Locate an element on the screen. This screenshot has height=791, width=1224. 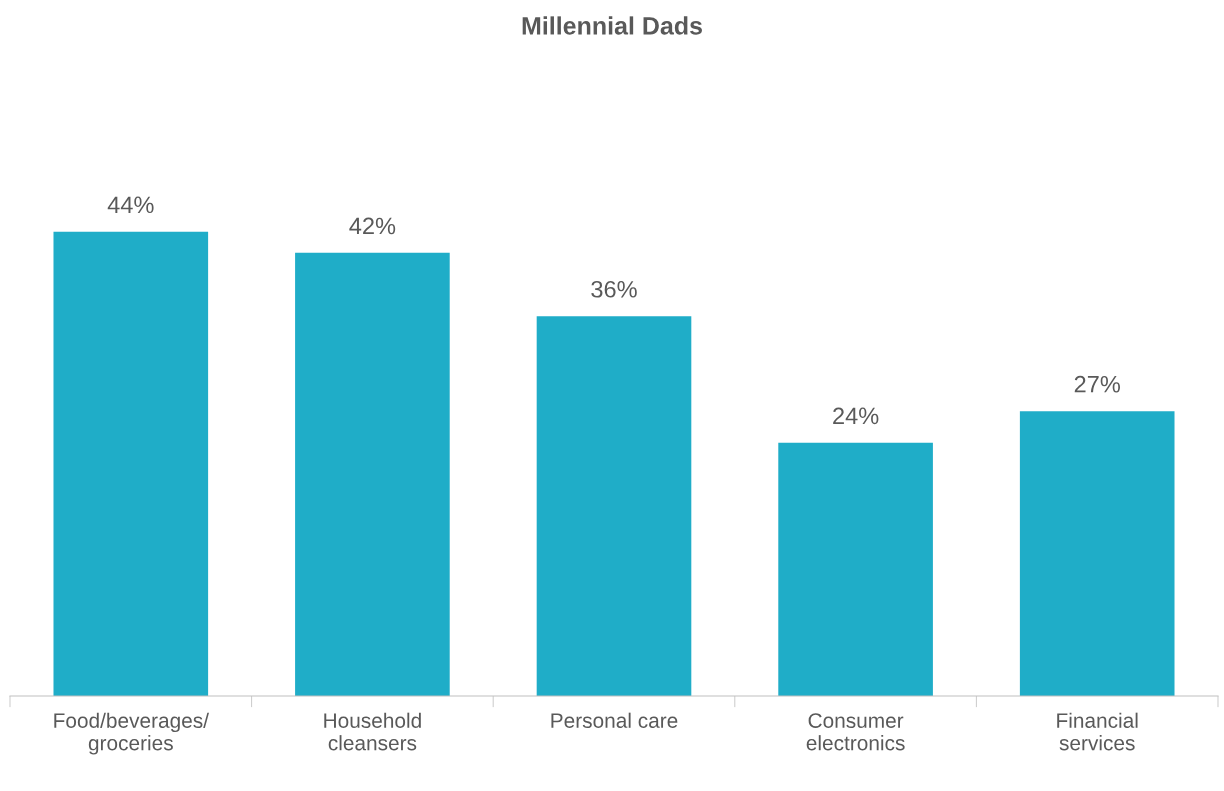
data-label: 27% is located at coordinates (1097, 384).